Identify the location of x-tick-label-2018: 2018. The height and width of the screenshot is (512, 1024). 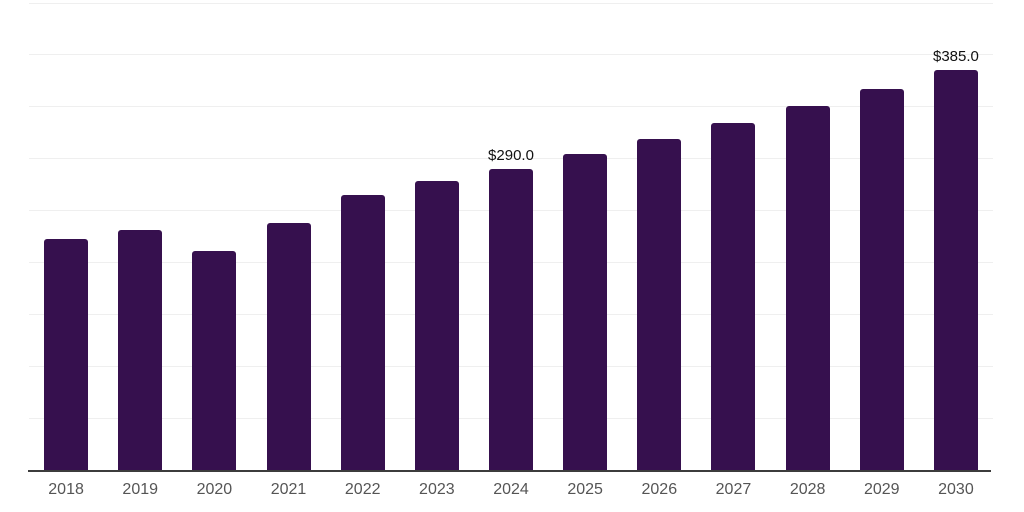
(66, 489).